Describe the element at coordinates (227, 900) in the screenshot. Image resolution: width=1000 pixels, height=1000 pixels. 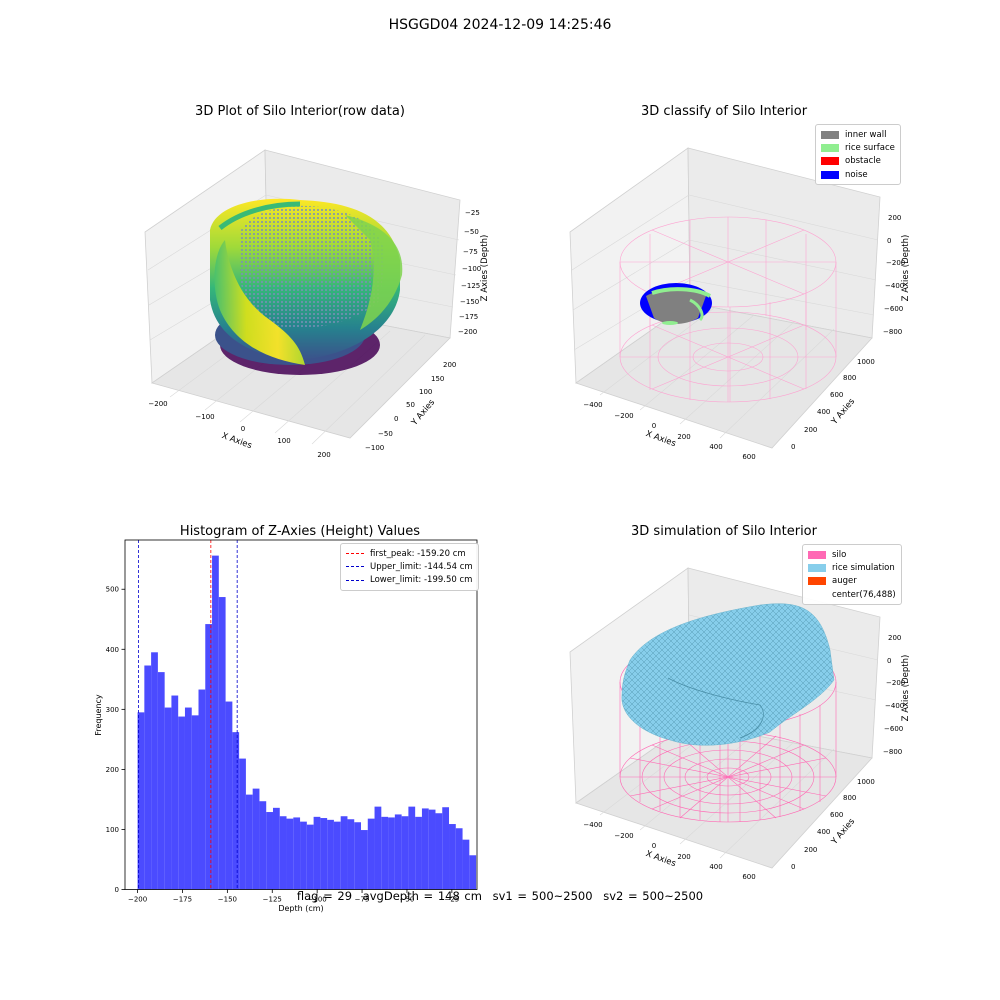
I see `x-tick-label: −150` at that location.